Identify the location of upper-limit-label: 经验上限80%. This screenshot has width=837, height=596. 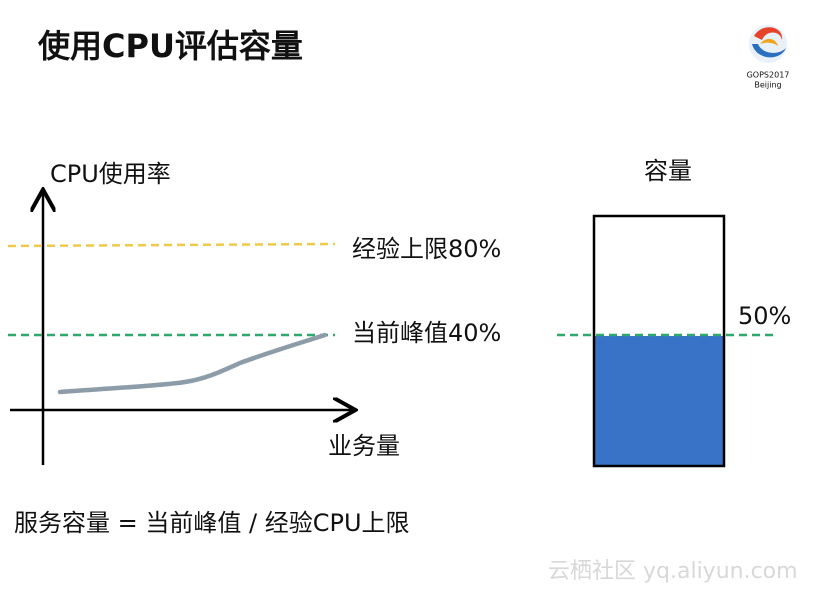
(426, 249).